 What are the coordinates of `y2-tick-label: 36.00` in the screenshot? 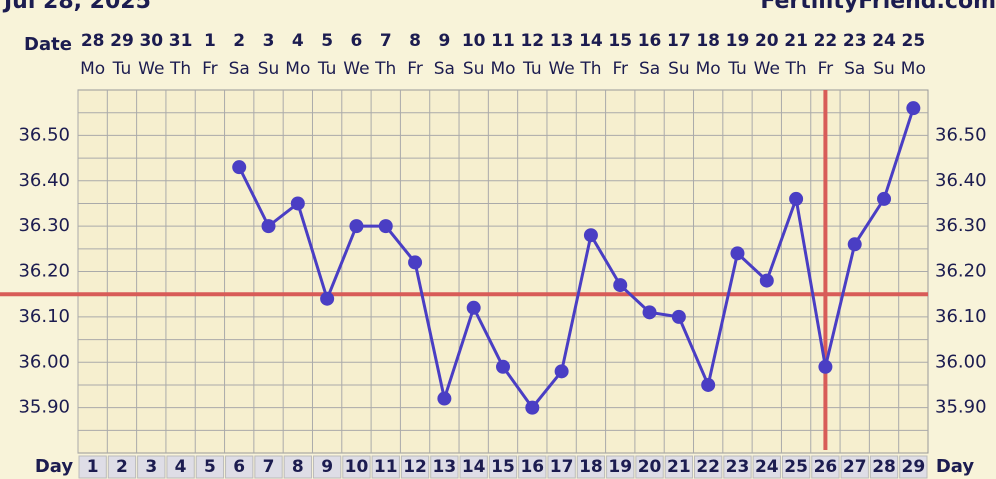 It's located at (961, 361).